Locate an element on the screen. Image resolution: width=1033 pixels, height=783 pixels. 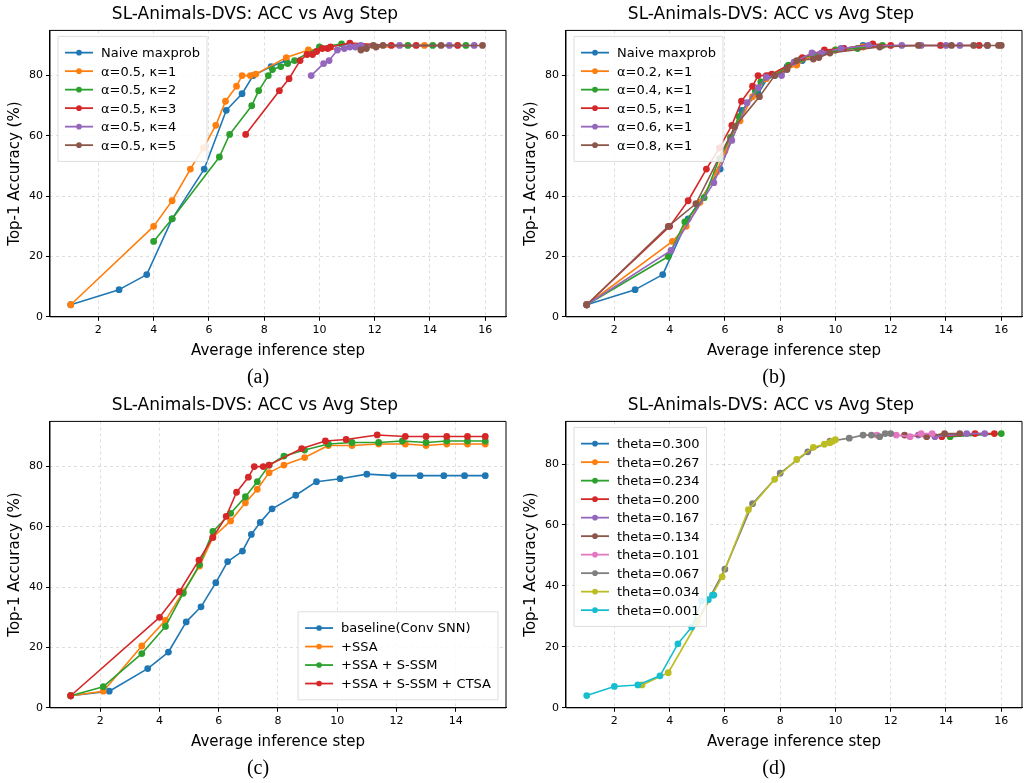
legend-label: theta=0.267 is located at coordinates (658, 462).